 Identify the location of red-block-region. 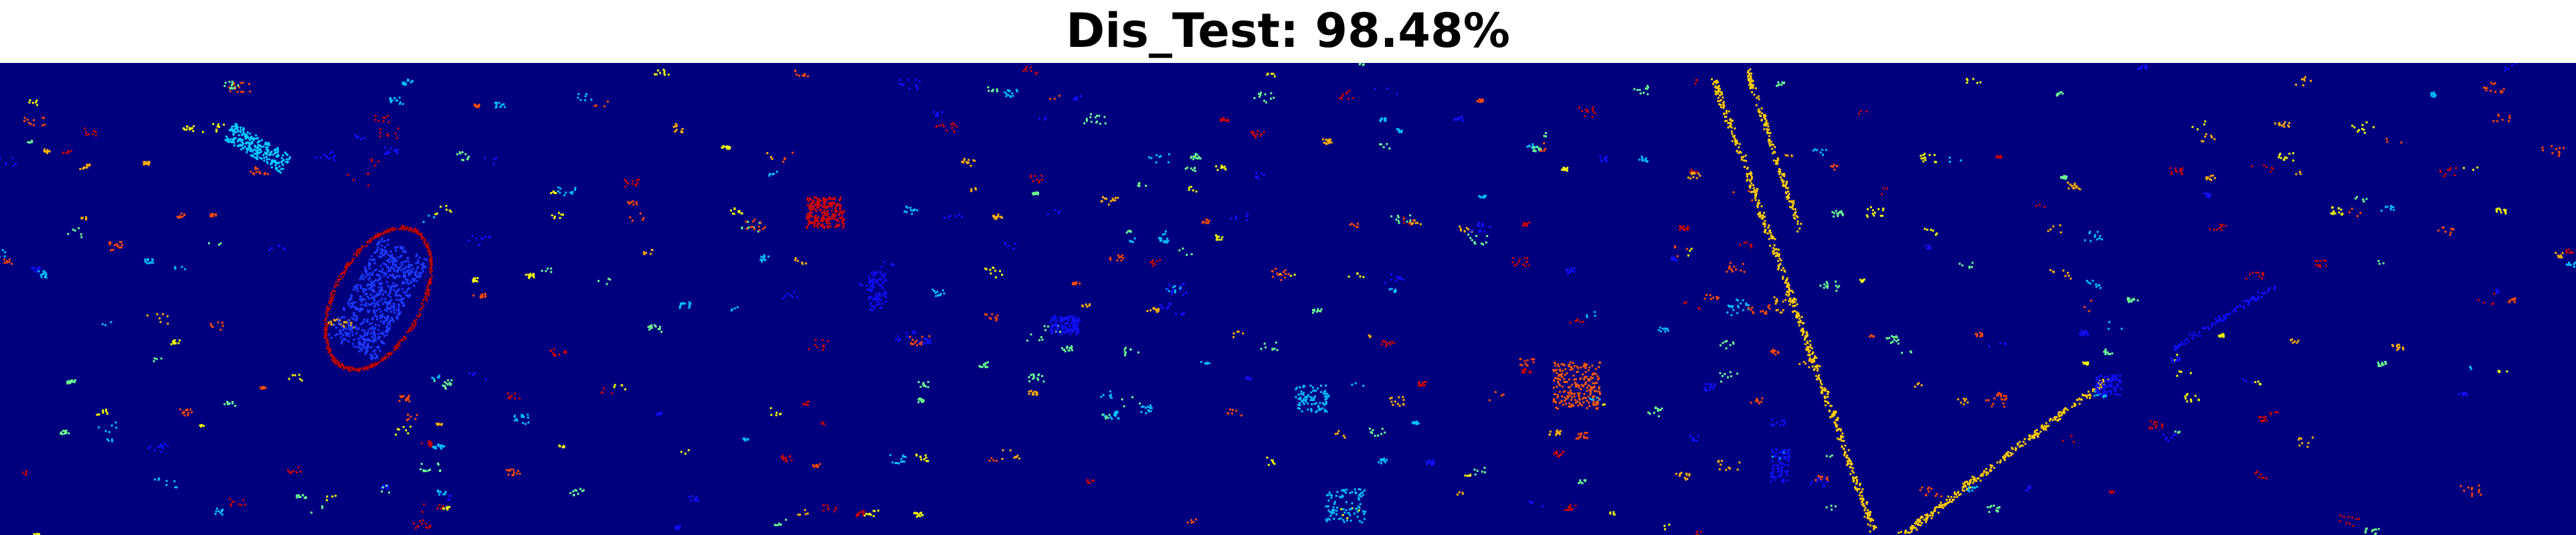
(825, 212).